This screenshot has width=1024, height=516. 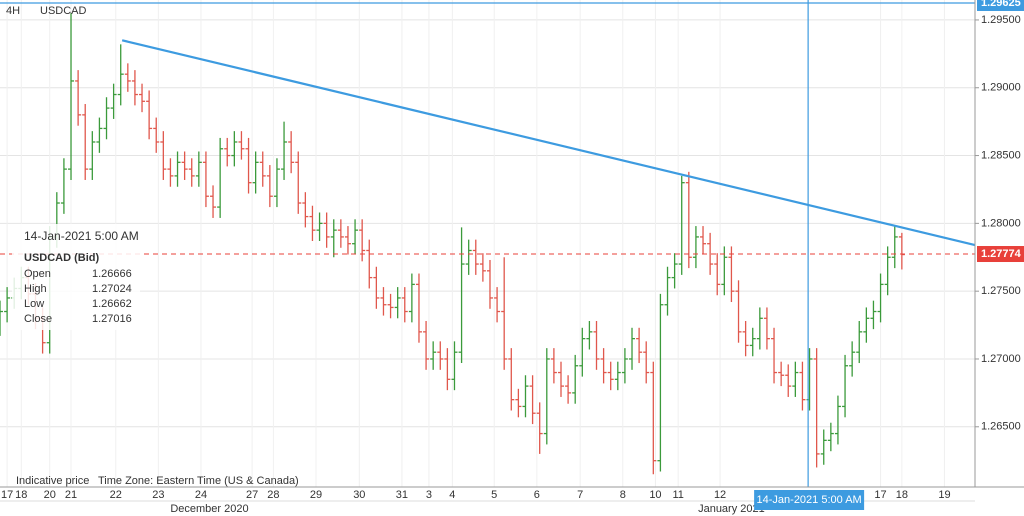 What do you see at coordinates (494, 495) in the screenshot?
I see `x-tick-label: 5` at bounding box center [494, 495].